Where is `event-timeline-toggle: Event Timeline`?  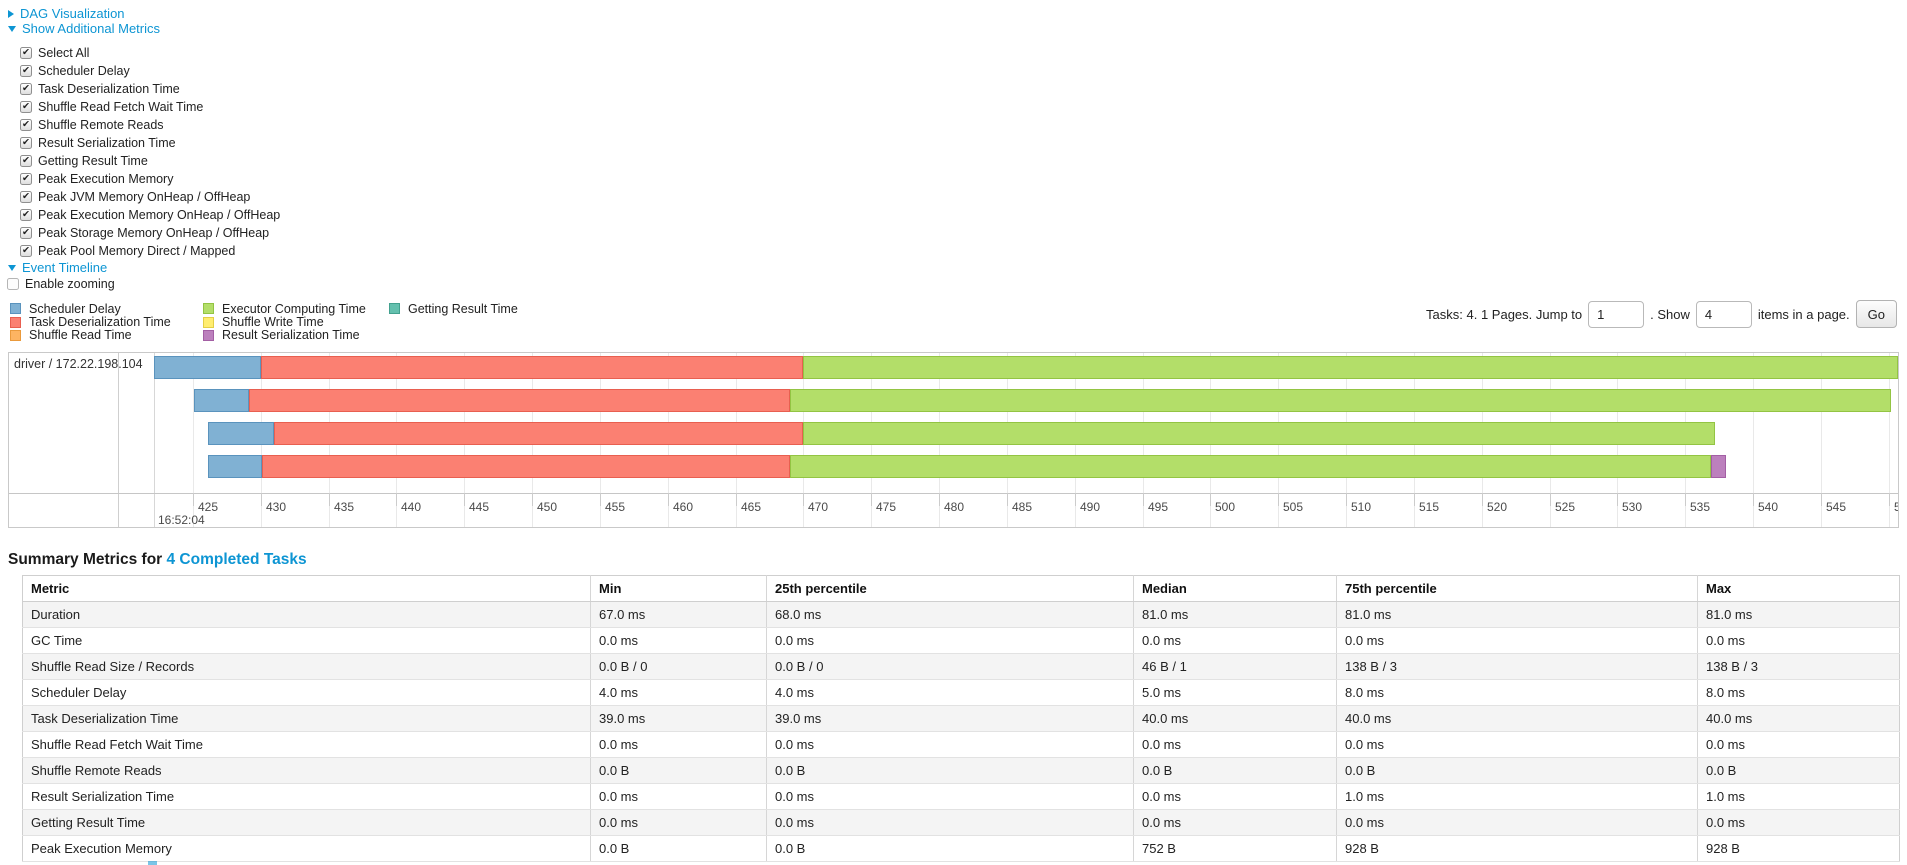 event-timeline-toggle: Event Timeline is located at coordinates (57, 267).